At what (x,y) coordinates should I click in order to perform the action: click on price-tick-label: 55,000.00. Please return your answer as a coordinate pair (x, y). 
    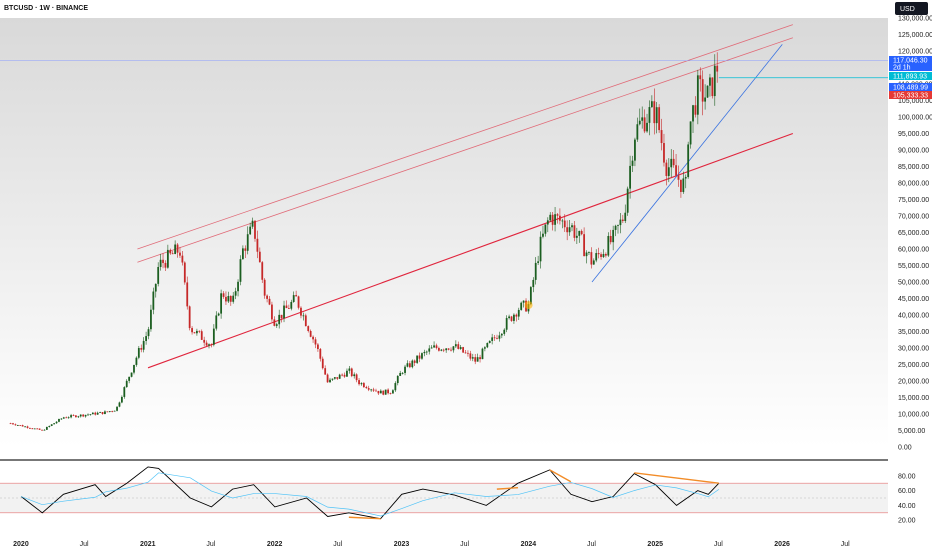
    Looking at the image, I should click on (913, 266).